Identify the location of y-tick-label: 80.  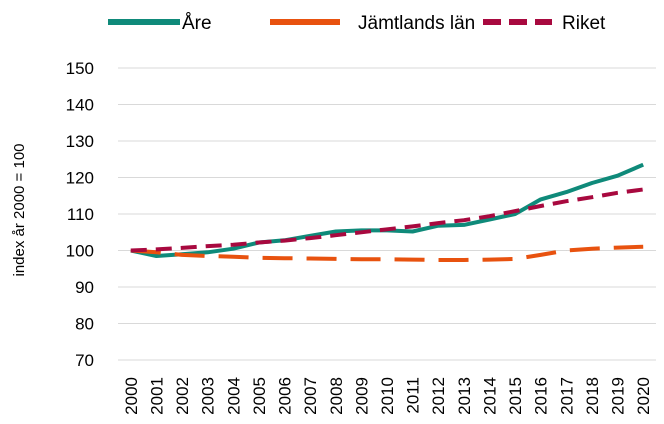
(84, 324).